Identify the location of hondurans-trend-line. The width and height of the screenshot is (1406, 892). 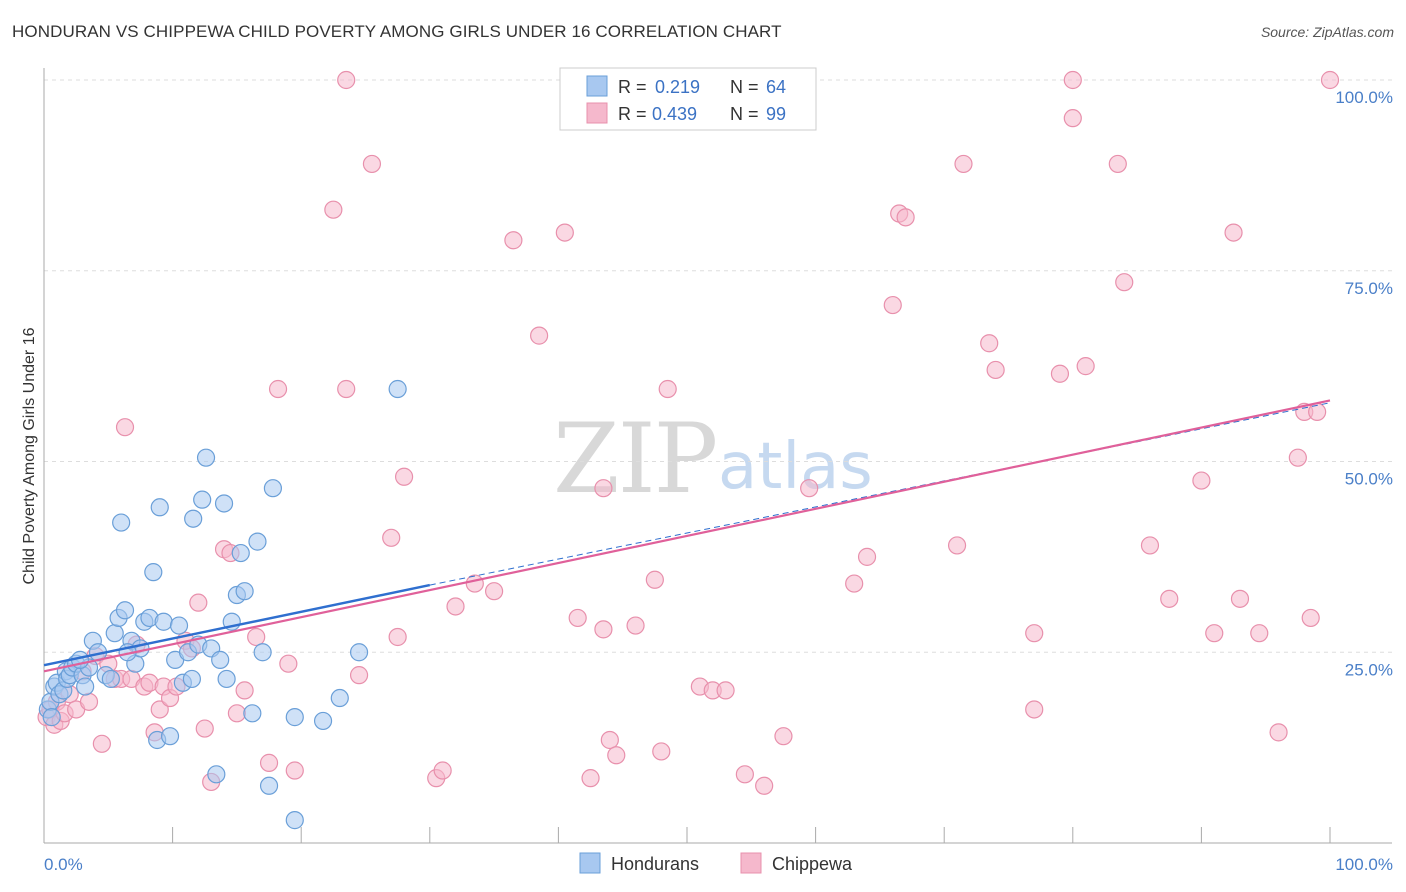
(237, 625).